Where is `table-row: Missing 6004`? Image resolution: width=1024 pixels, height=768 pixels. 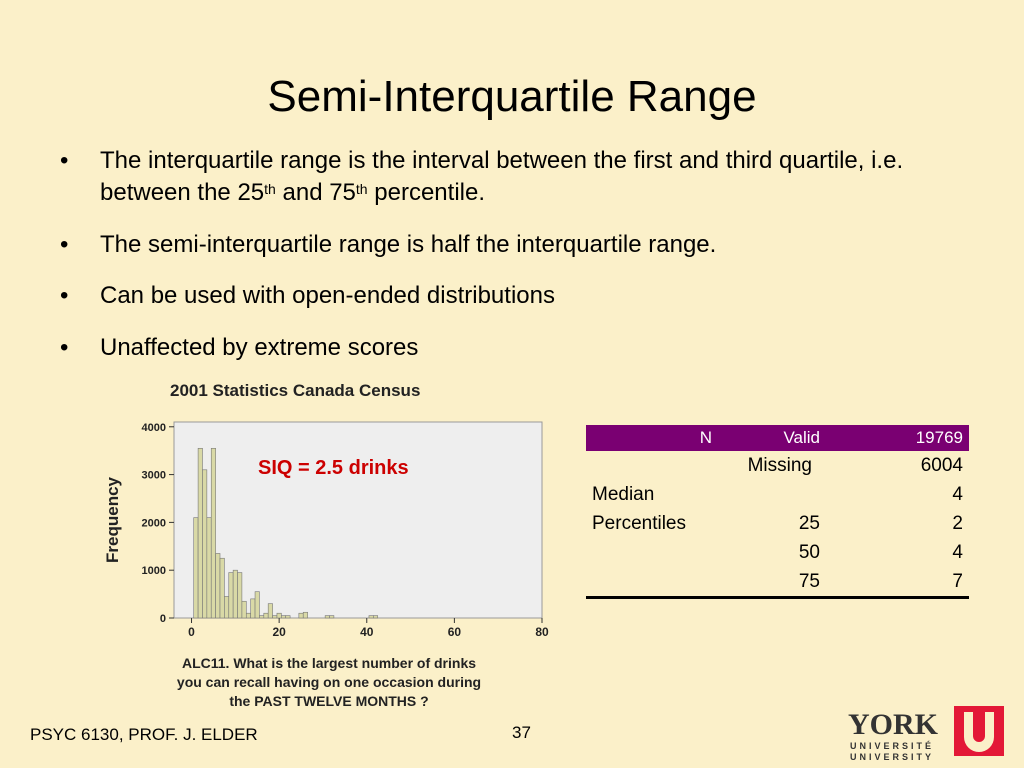
table-row: Missing 6004 is located at coordinates (777, 465).